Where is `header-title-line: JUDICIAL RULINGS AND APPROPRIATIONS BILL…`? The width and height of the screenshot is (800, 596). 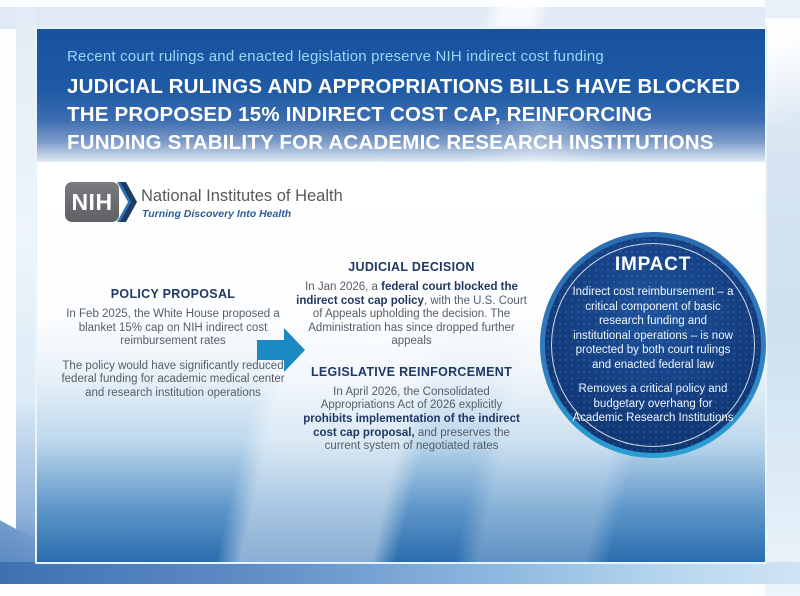 header-title-line: JUDICIAL RULINGS AND APPROPRIATIONS BILL… is located at coordinates (404, 86).